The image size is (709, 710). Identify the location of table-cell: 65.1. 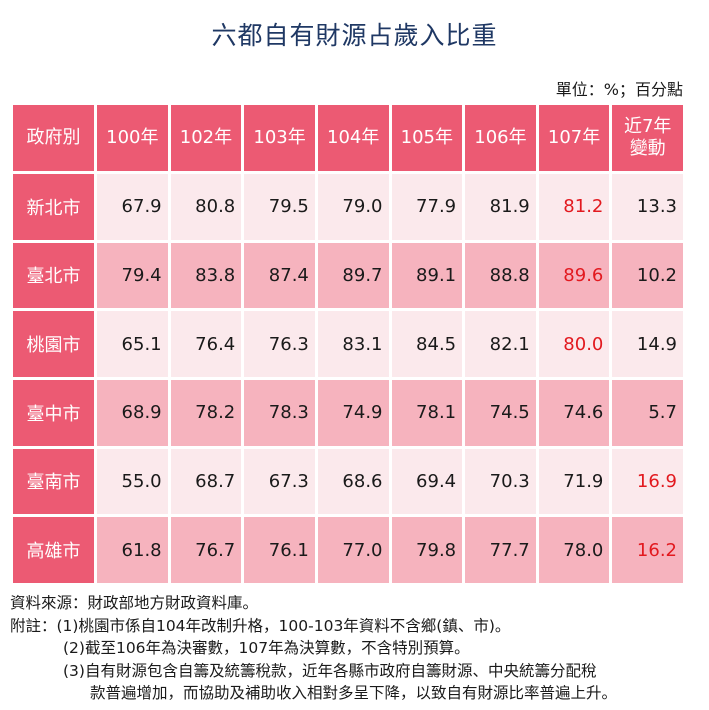
(132, 344).